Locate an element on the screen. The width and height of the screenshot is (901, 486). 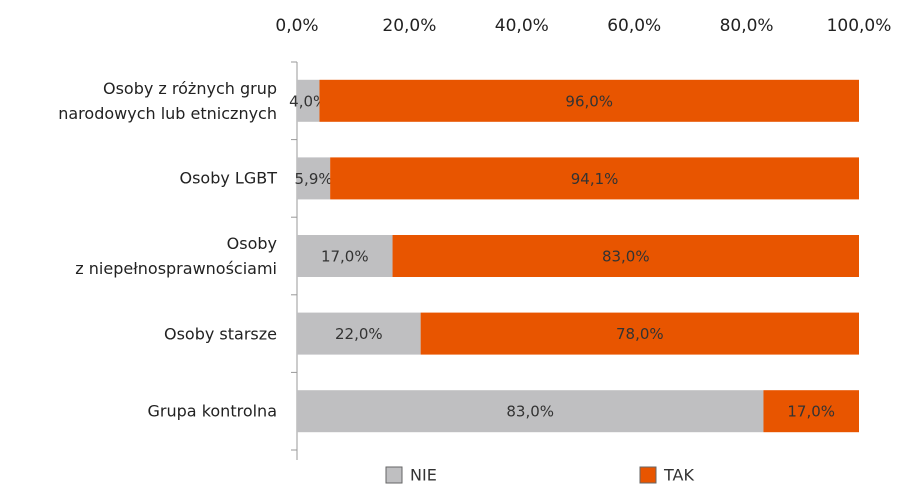
data-label: 94,1% is located at coordinates (595, 179).